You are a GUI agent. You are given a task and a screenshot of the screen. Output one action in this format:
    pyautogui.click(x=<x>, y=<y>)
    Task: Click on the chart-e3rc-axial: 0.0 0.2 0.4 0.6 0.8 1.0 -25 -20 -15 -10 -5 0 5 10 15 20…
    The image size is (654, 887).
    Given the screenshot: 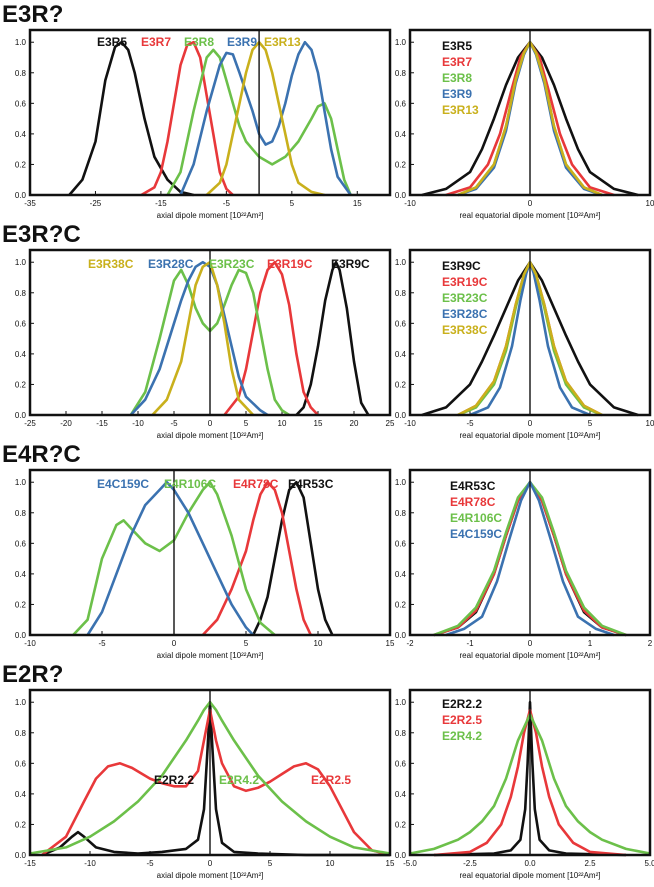 What is the action you would take?
    pyautogui.click(x=205, y=344)
    